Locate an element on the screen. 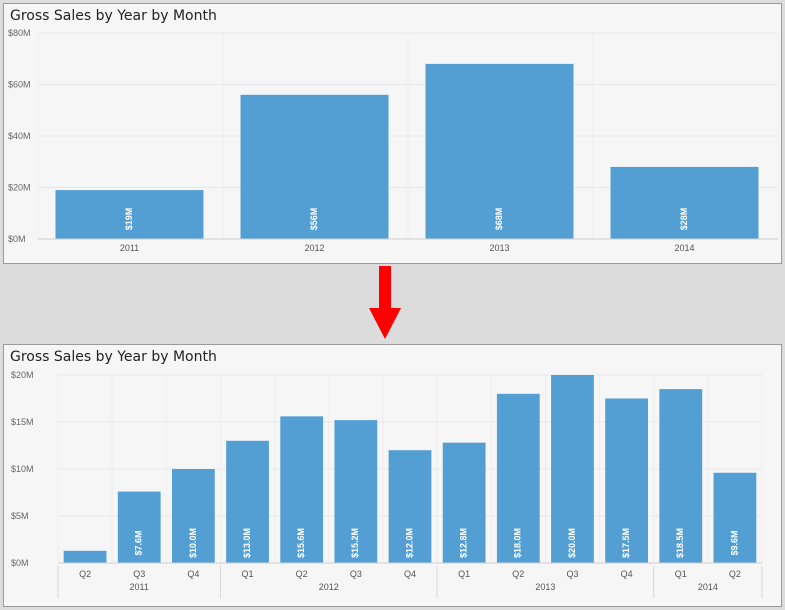  data-label: $13.0M is located at coordinates (247, 543).